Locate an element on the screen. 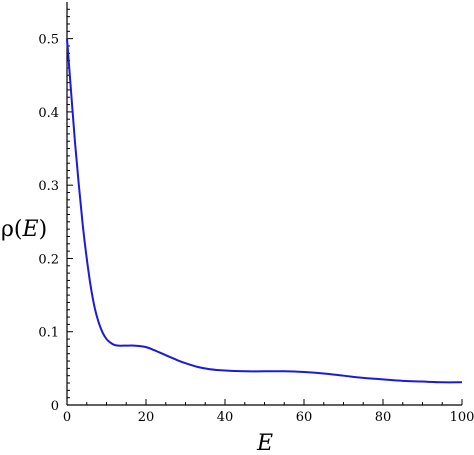 The height and width of the screenshot is (455, 474). x-tick-label: 60 is located at coordinates (304, 417).